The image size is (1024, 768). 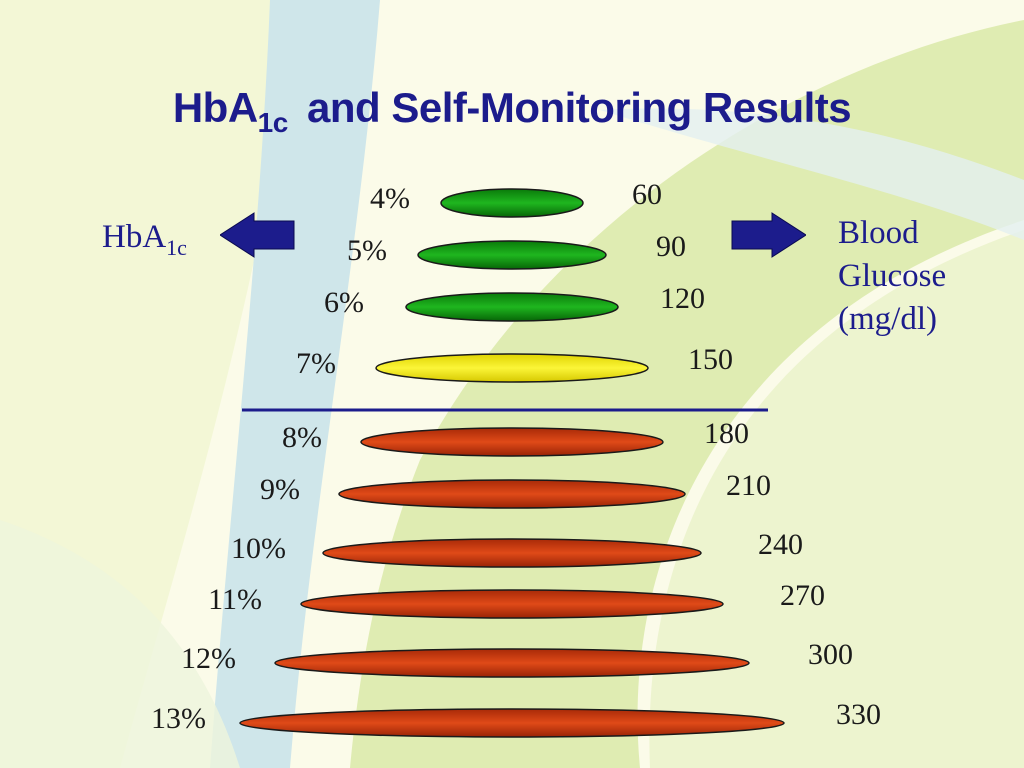 I want to click on blood-glucose-line-3: (mg/dl), so click(x=887, y=319).